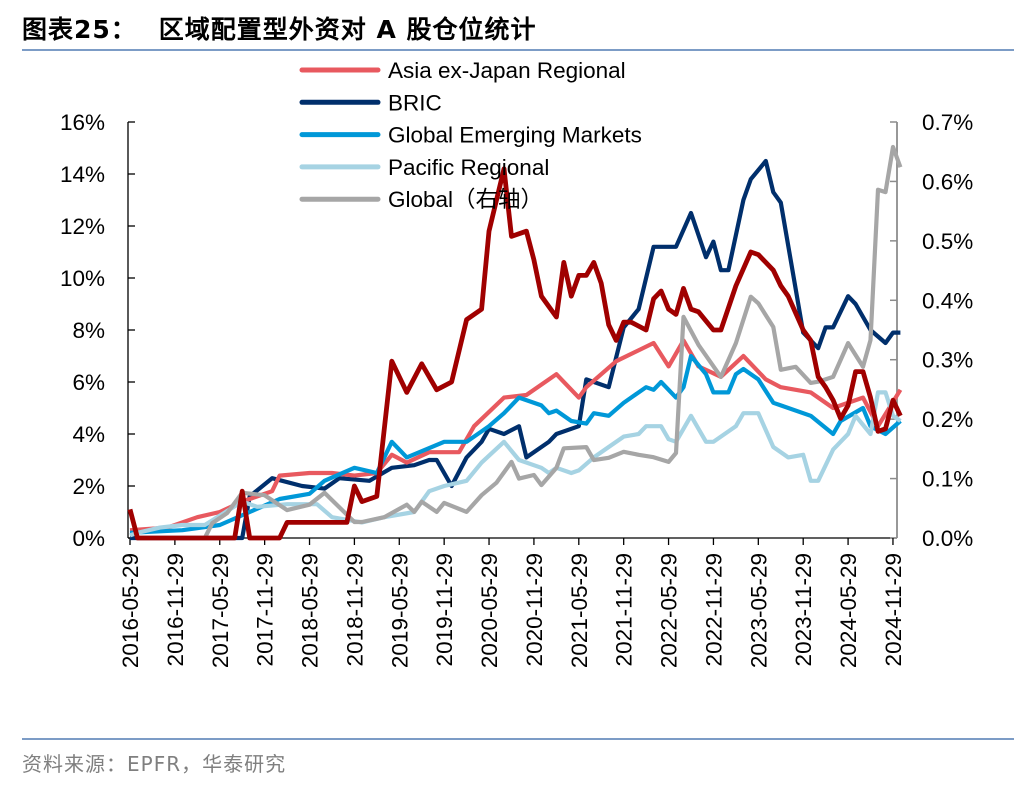 The image size is (1036, 792). Describe the element at coordinates (88, 330) in the screenshot. I see `left-axis-tick-label: 8%` at that location.